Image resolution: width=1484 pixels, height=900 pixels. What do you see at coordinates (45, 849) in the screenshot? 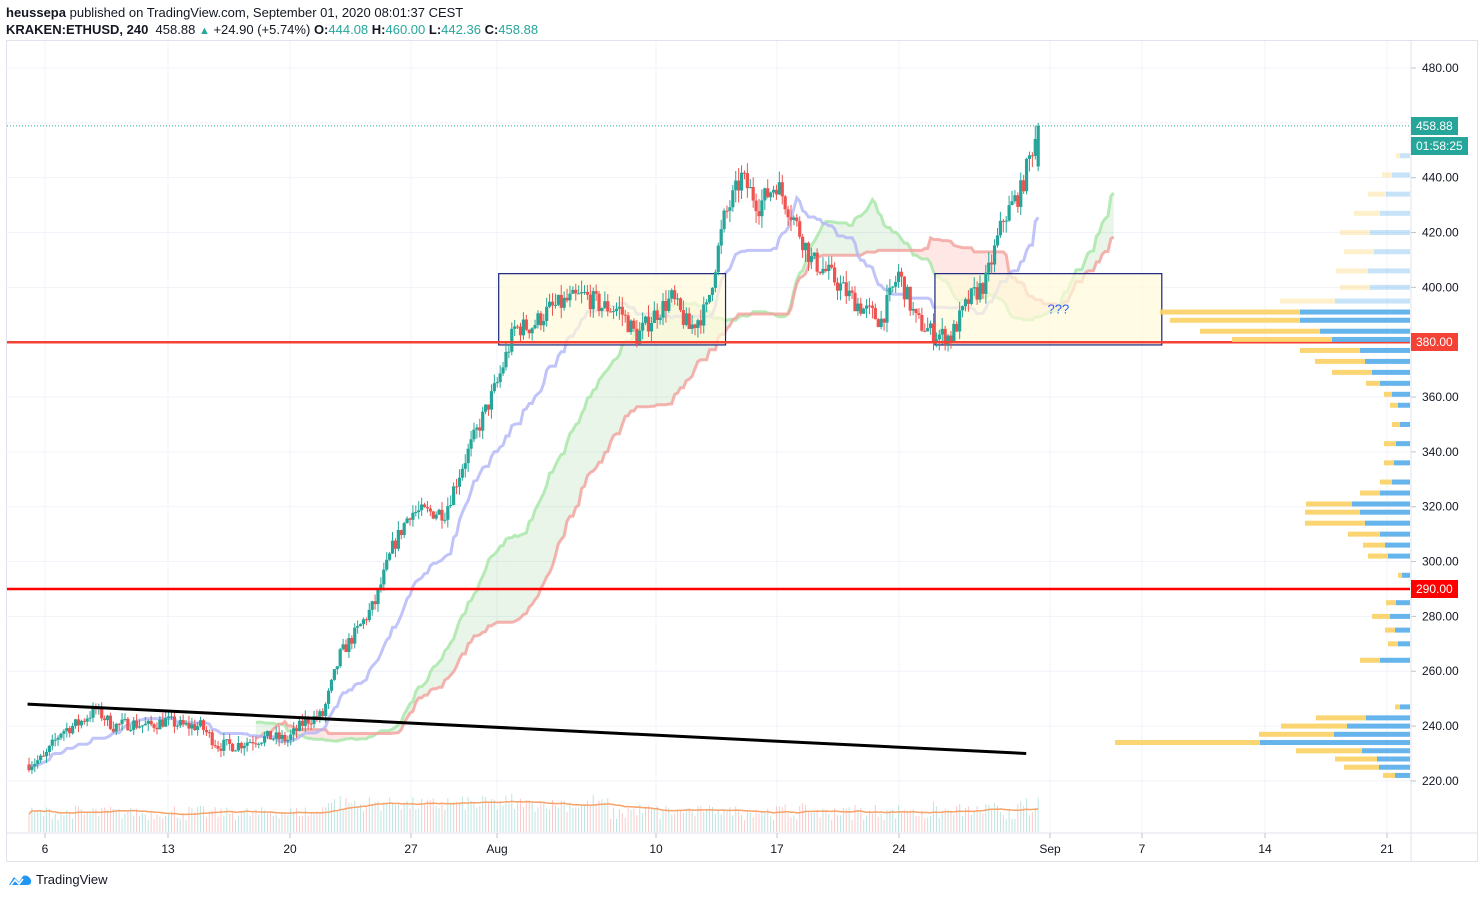
I see `time-axis-label: 6` at bounding box center [45, 849].